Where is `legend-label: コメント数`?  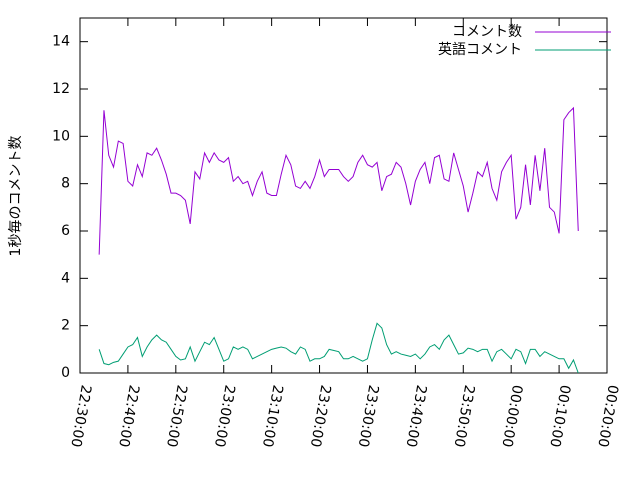
legend-label: コメント数 is located at coordinates (487, 32).